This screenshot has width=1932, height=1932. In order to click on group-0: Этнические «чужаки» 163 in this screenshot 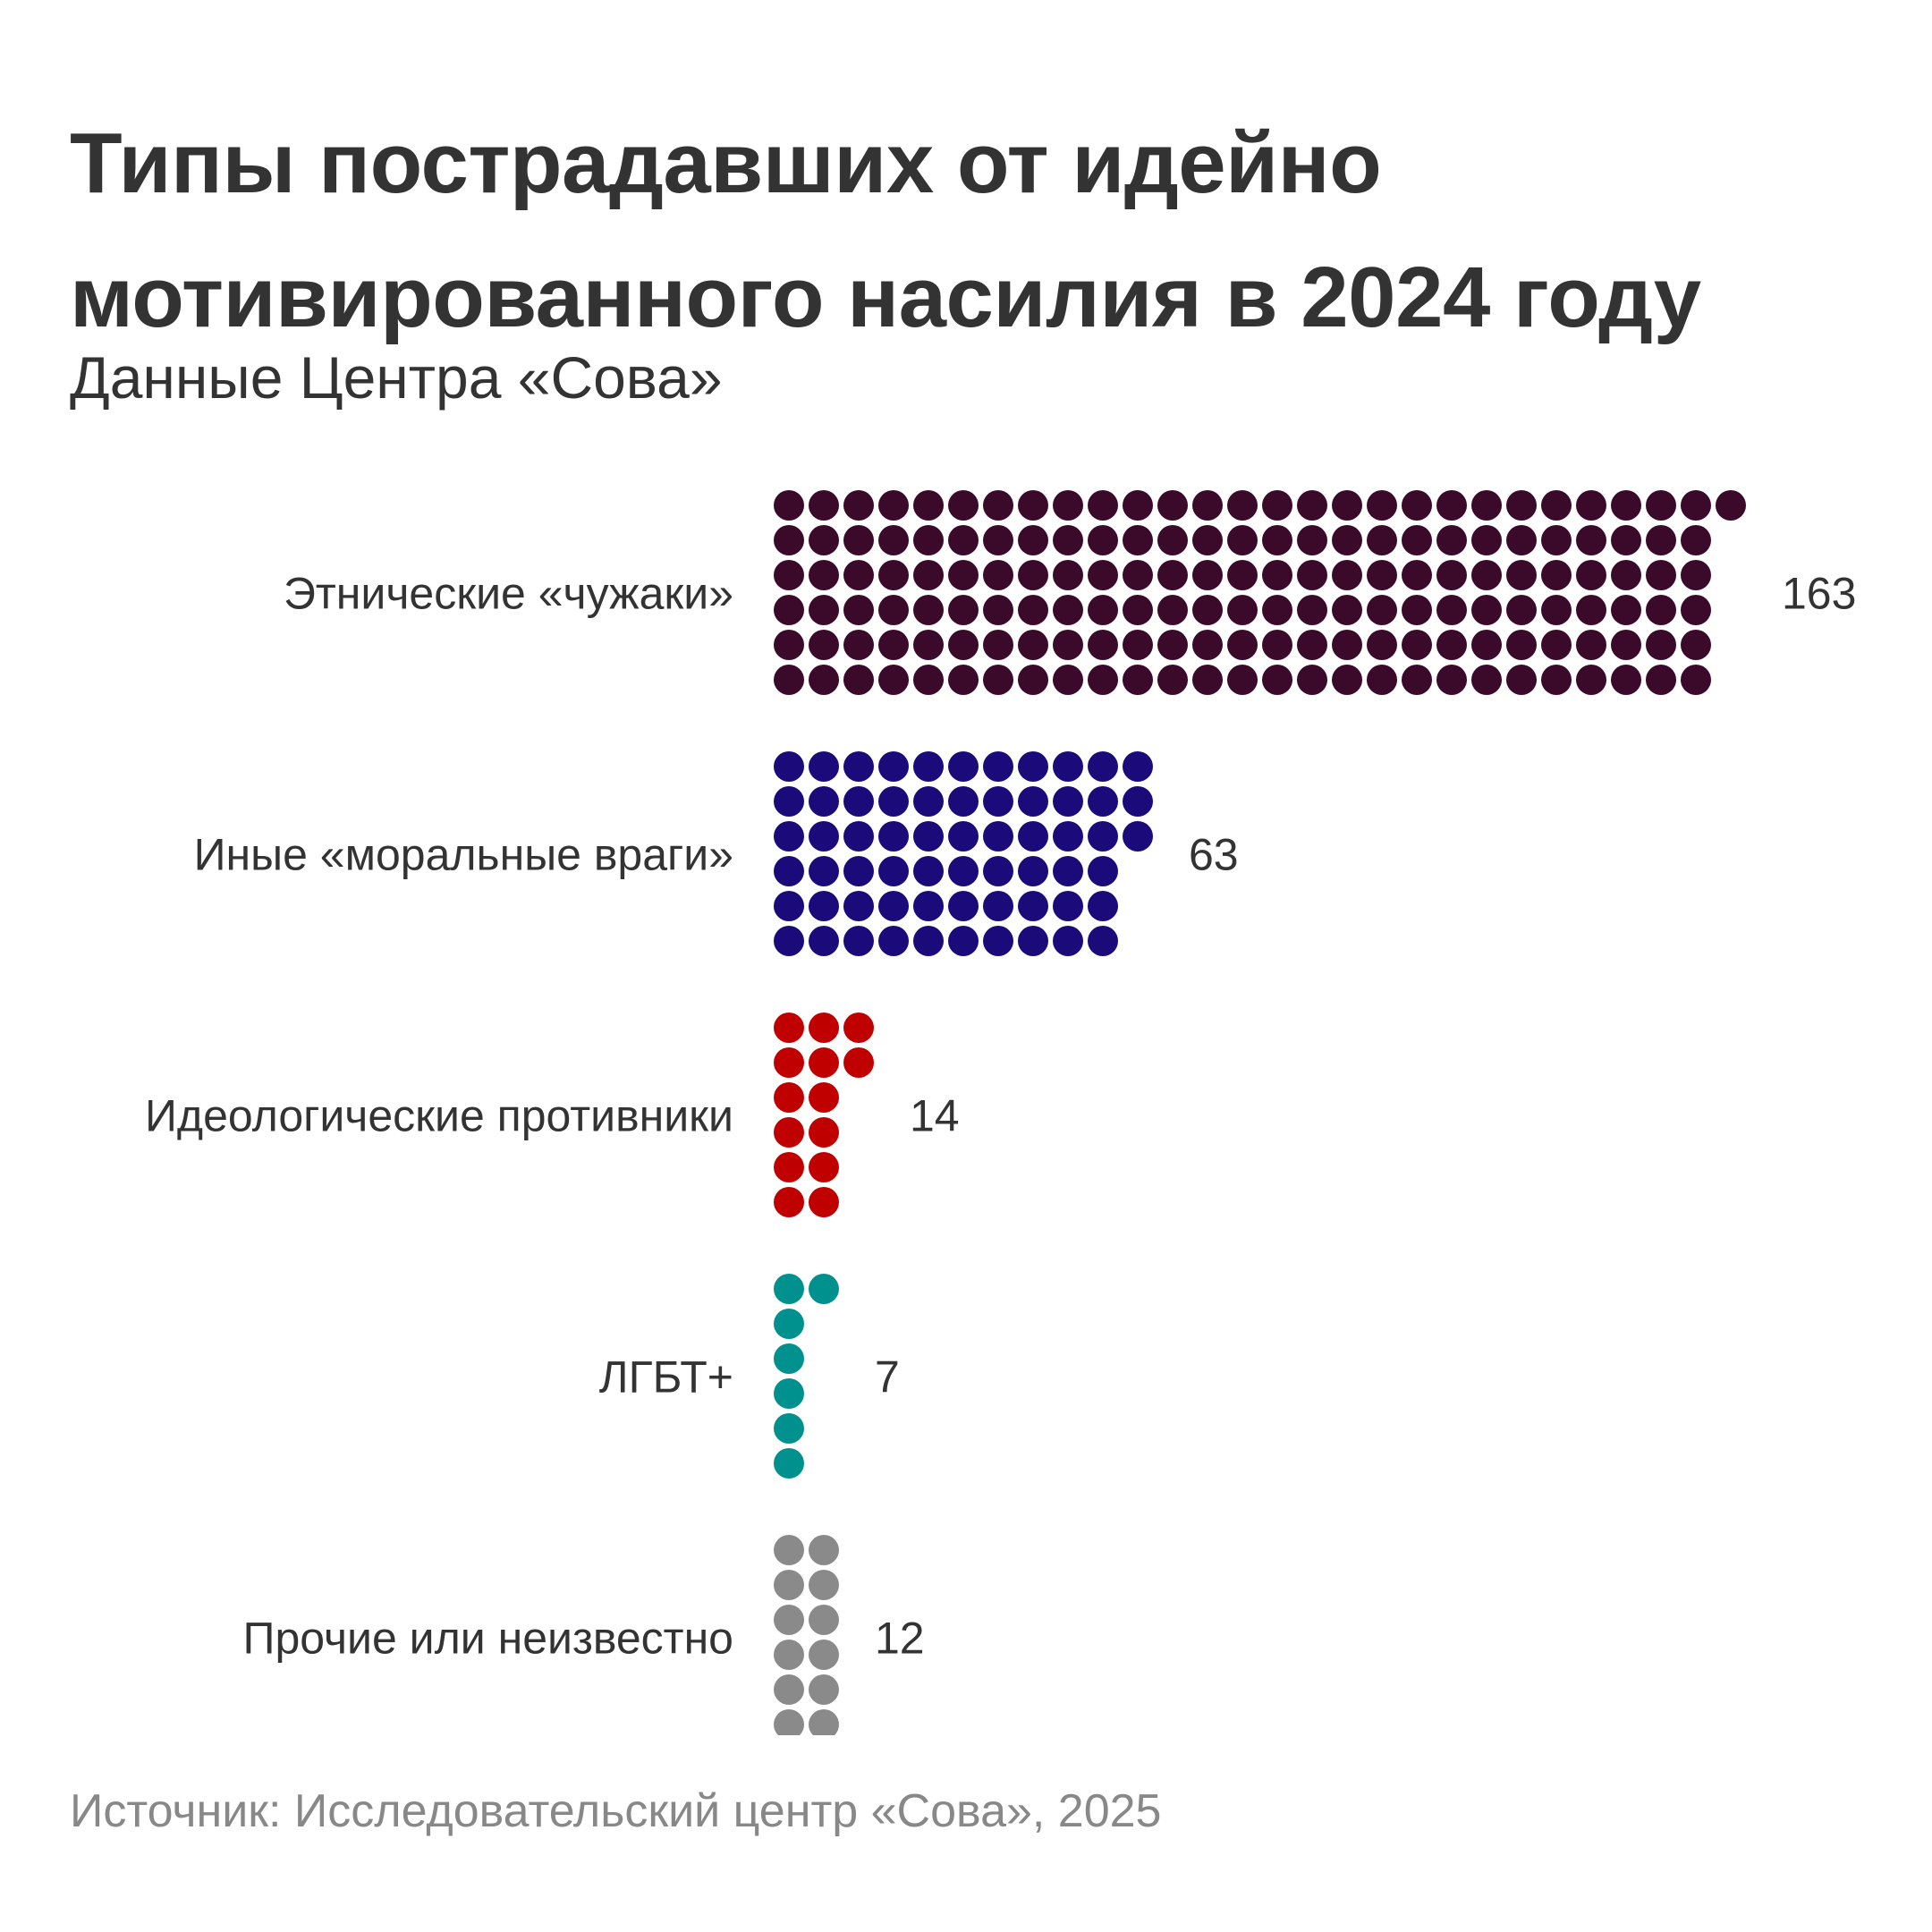, I will do `click(1070, 592)`.